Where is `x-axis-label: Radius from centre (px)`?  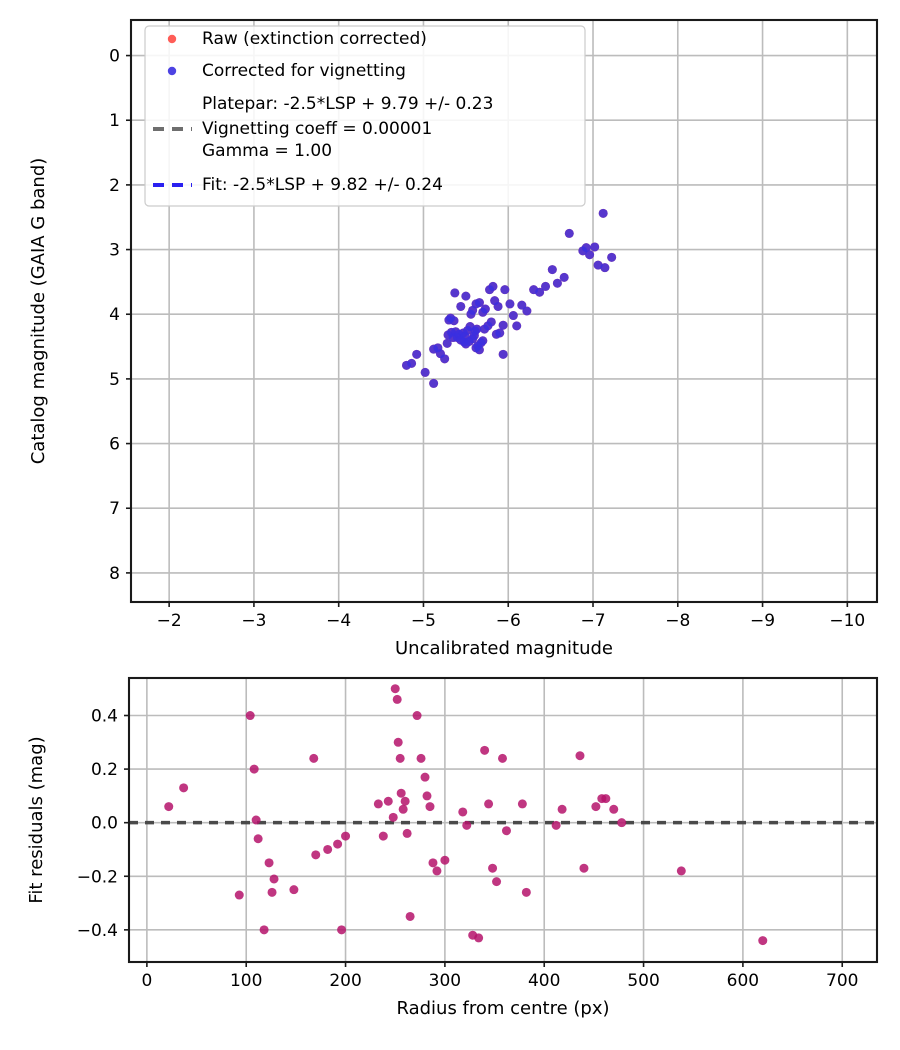 x-axis-label: Radius from centre (px) is located at coordinates (502, 1008).